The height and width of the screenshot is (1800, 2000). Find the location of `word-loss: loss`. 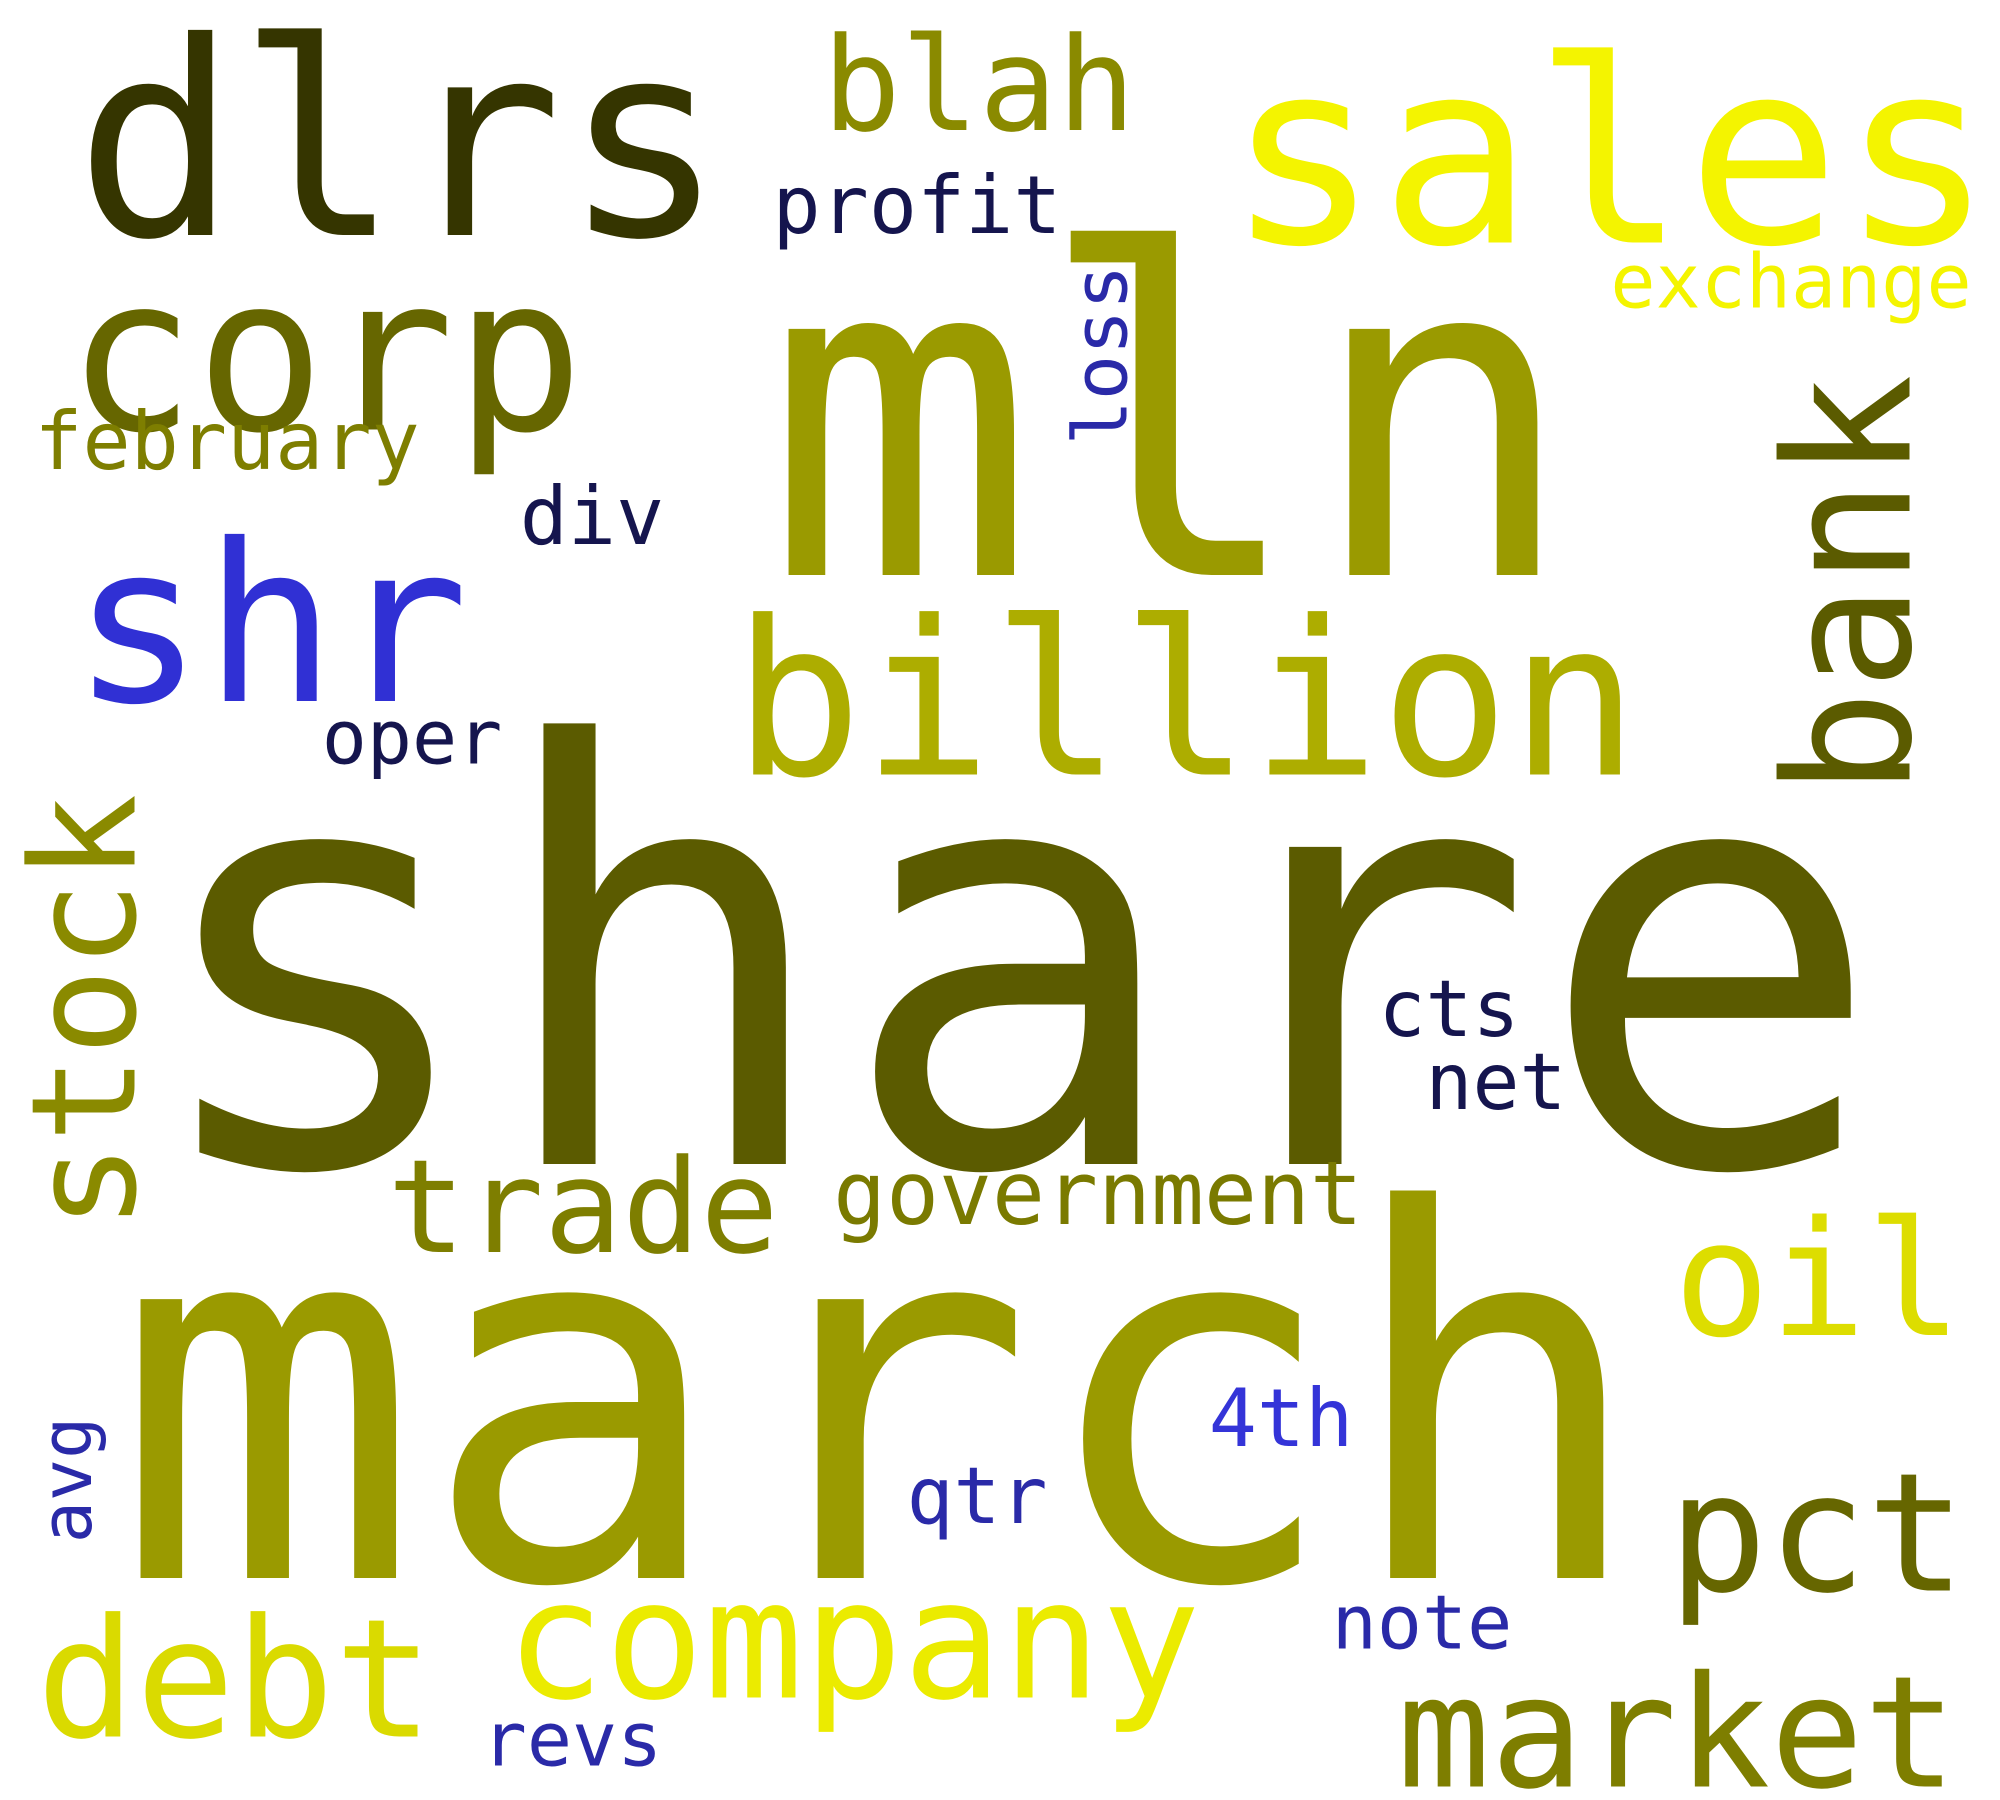

word-loss: loss is located at coordinates (1100, 355).